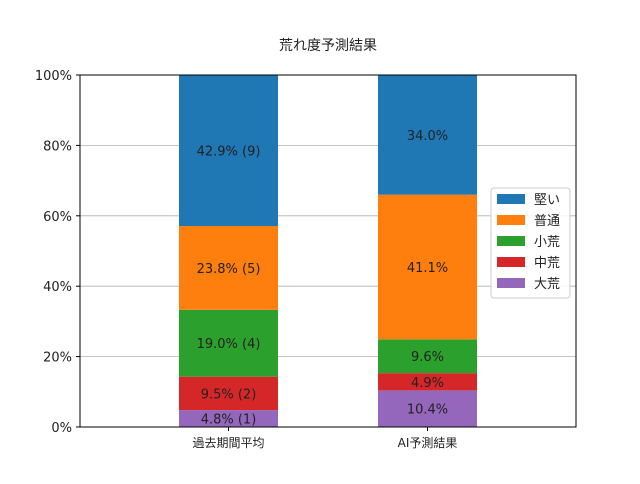 Image resolution: width=640 pixels, height=484 pixels. What do you see at coordinates (57, 287) in the screenshot?
I see `y-tick-label: 40%` at bounding box center [57, 287].